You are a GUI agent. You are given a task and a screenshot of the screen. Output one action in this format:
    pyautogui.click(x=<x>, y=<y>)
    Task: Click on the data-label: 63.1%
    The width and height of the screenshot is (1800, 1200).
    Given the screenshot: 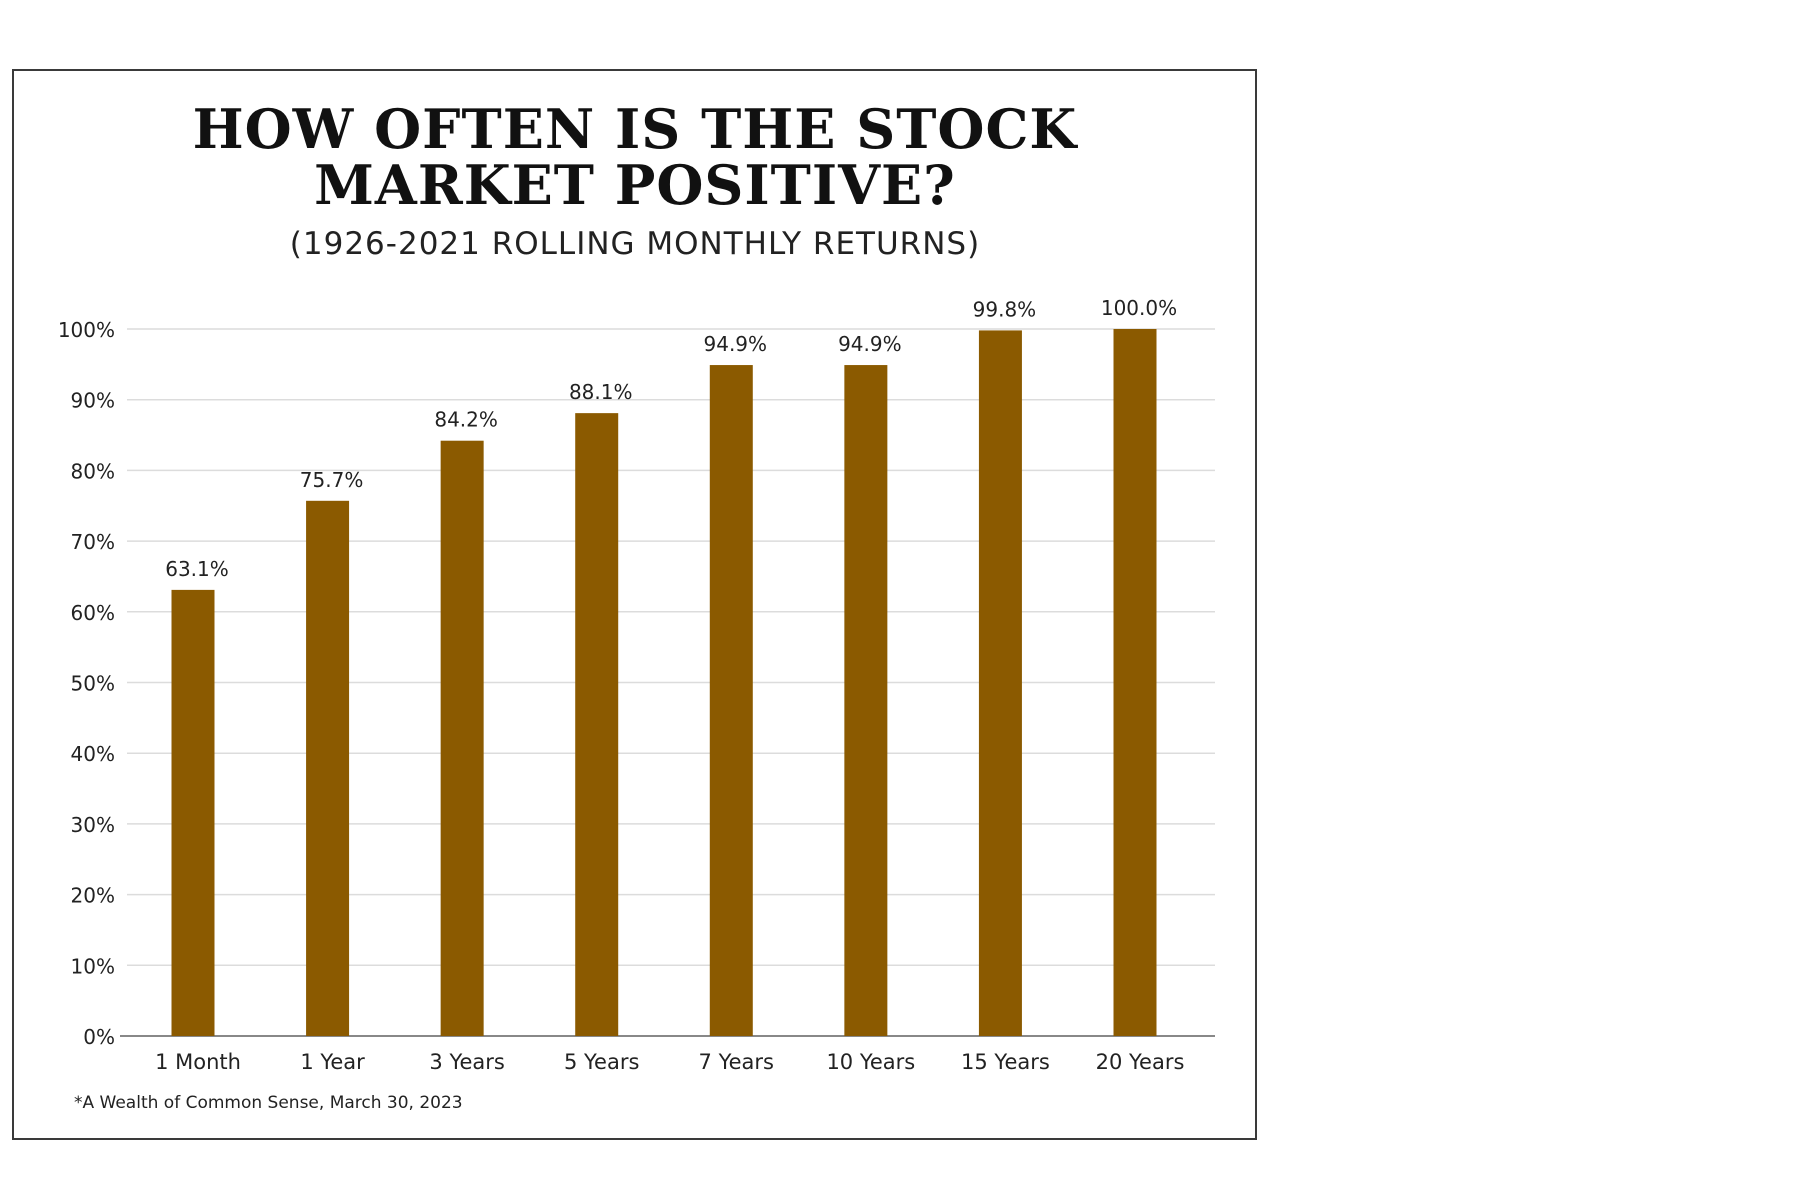 What is the action you would take?
    pyautogui.click(x=197, y=569)
    